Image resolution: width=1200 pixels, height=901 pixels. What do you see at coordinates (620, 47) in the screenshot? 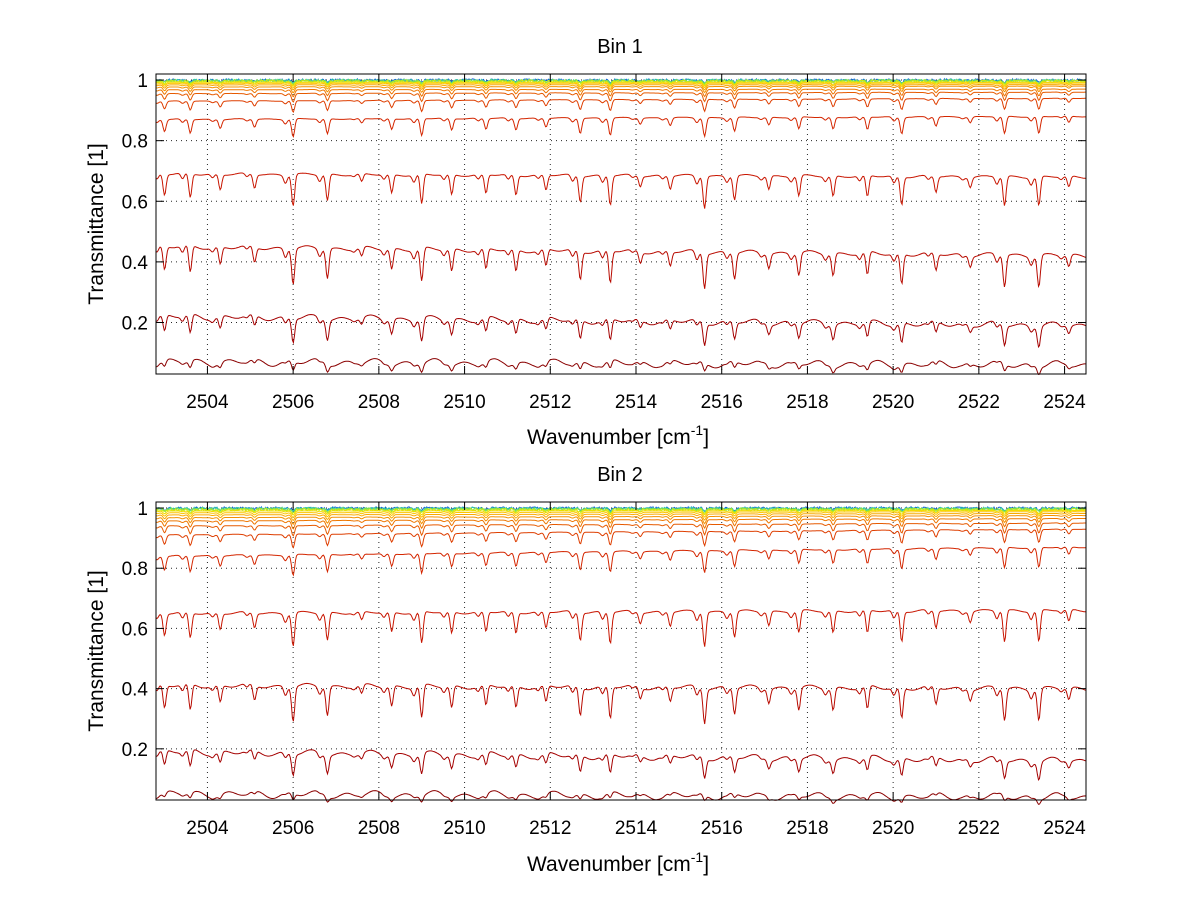
I see `chart-title: Bin 1` at bounding box center [620, 47].